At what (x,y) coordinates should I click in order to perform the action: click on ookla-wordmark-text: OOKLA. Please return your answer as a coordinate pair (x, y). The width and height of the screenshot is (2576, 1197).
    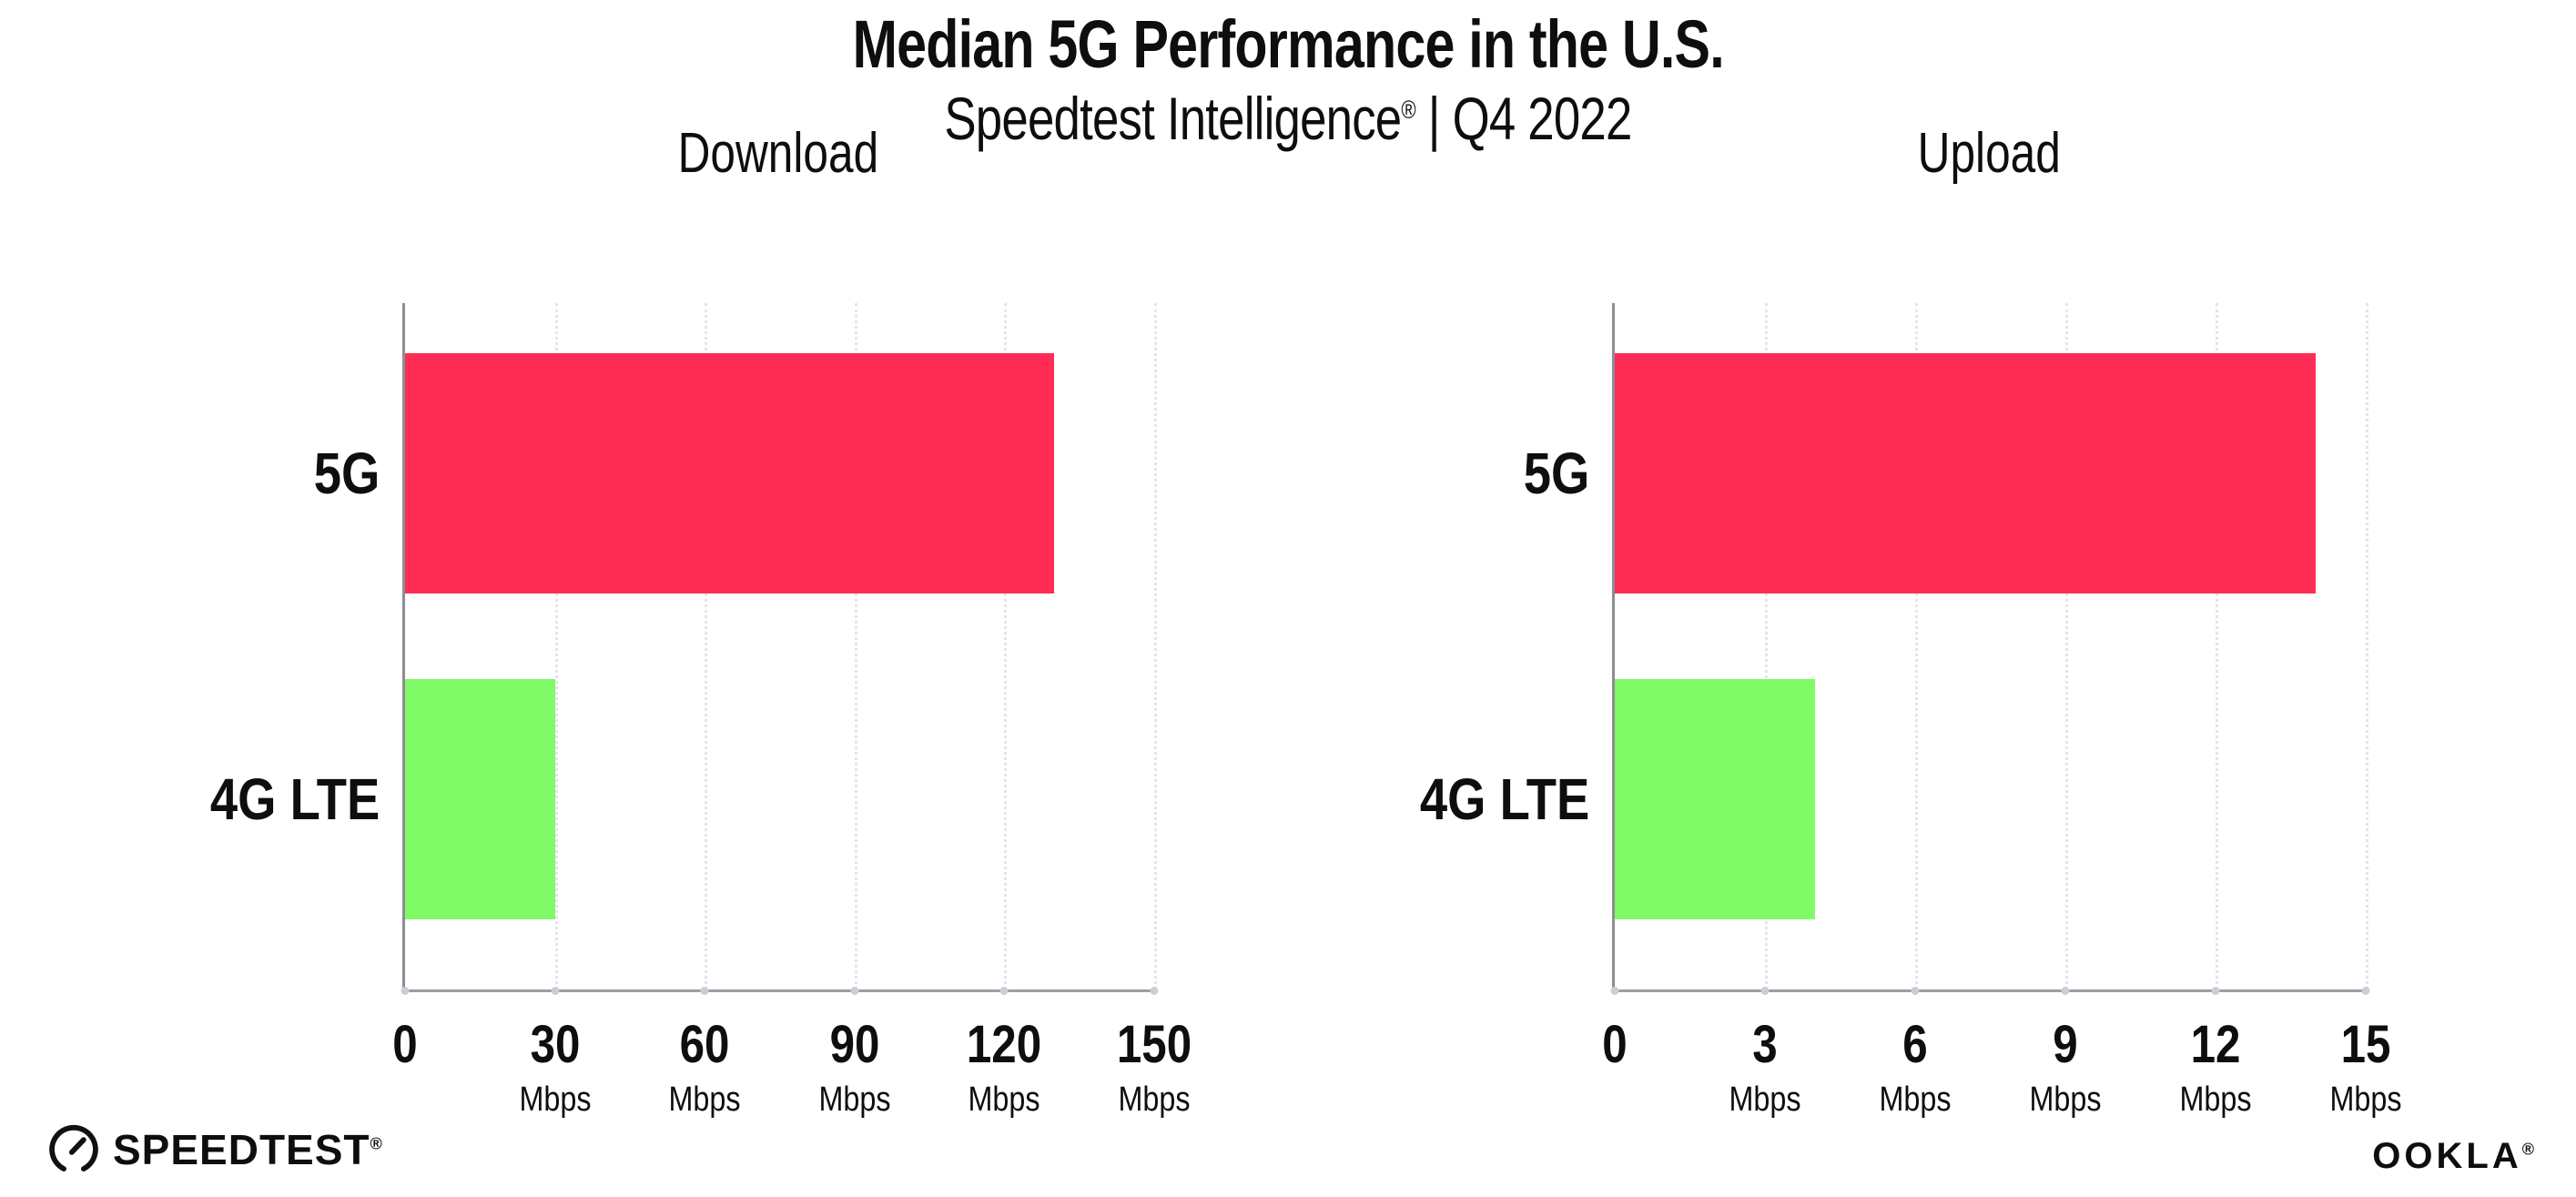
    Looking at the image, I should click on (2447, 1156).